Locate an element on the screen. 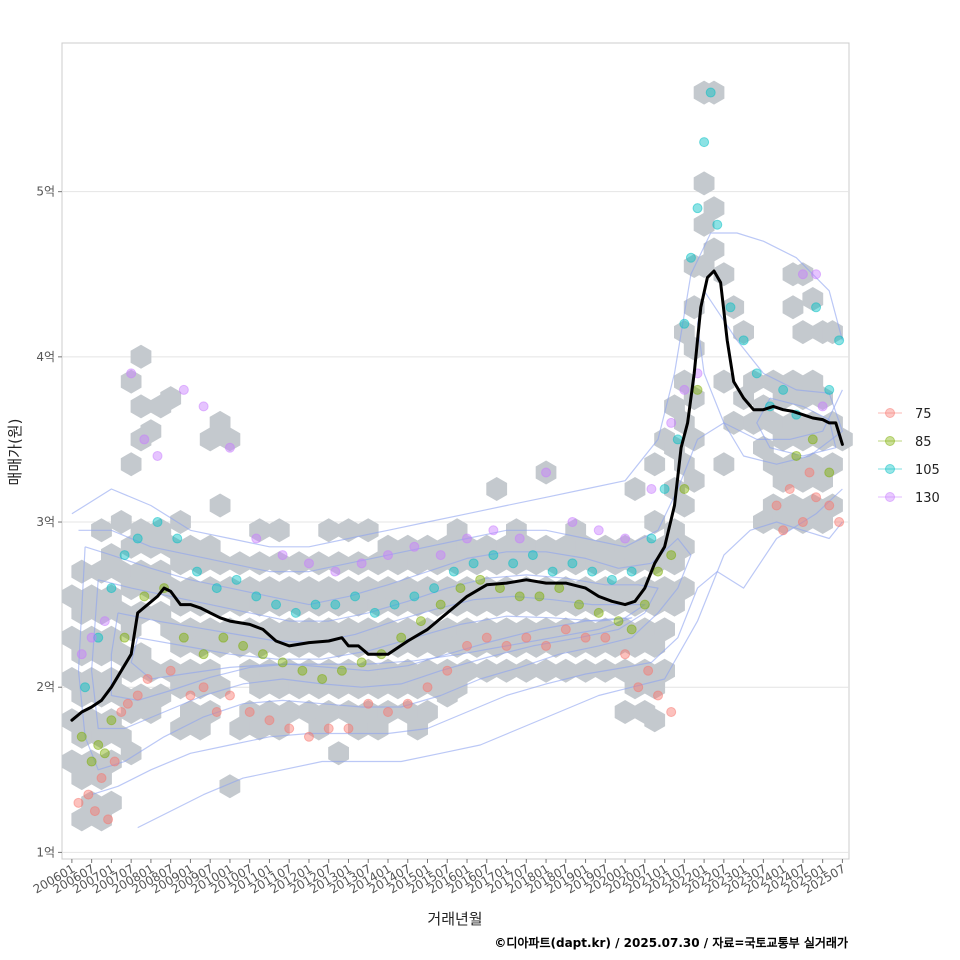  legend-key-point is located at coordinates (890, 413).